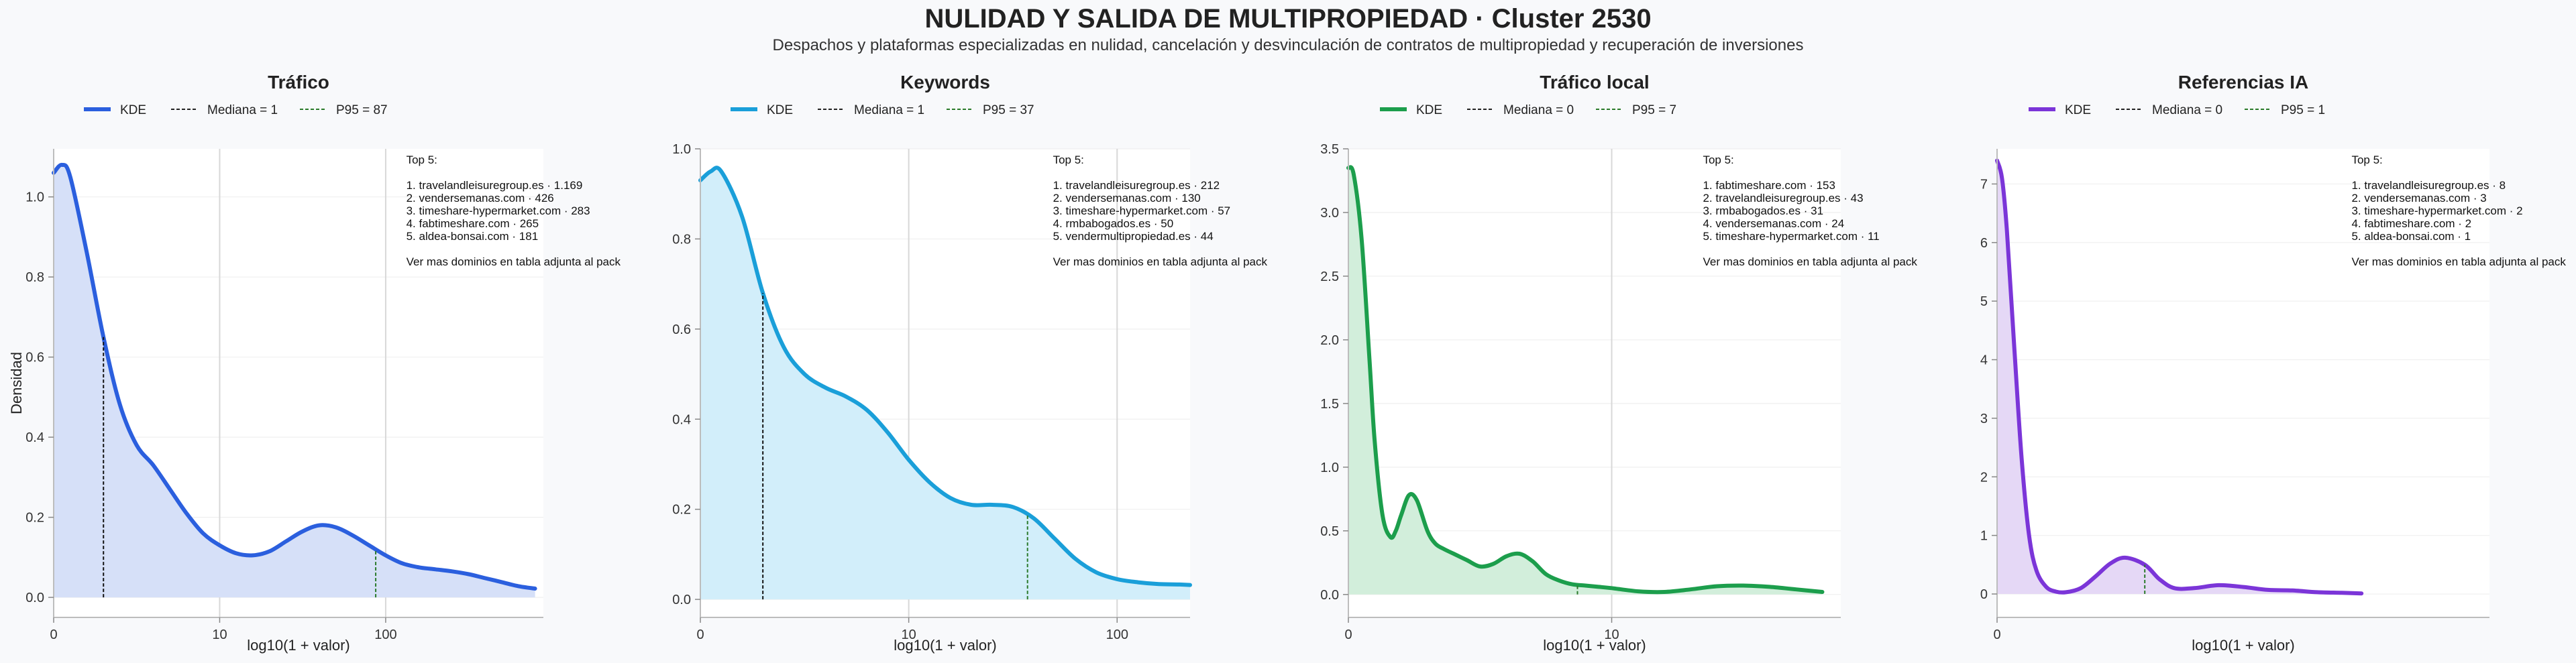 This screenshot has height=663, width=2576. What do you see at coordinates (1654, 110) in the screenshot?
I see `legend-p95-label: P95 = 7` at bounding box center [1654, 110].